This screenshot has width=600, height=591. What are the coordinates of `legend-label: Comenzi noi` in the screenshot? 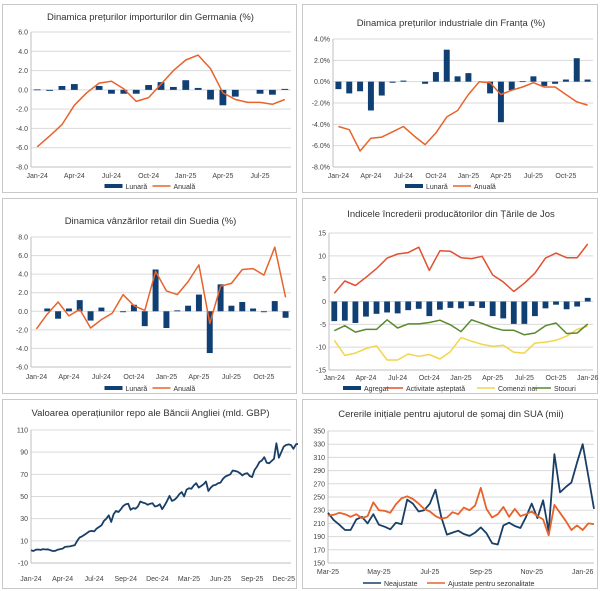 It's located at (517, 389).